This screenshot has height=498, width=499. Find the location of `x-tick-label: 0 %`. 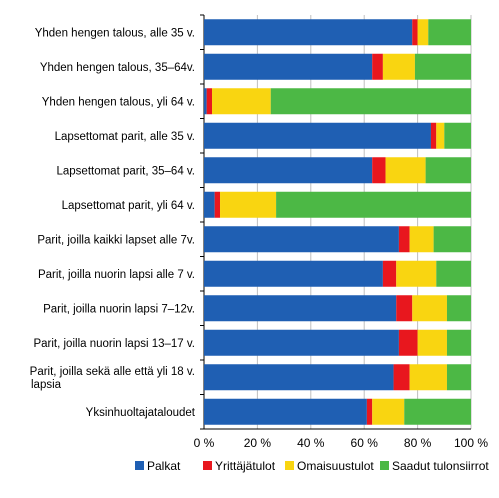

x-tick-label: 0 % is located at coordinates (204, 443).